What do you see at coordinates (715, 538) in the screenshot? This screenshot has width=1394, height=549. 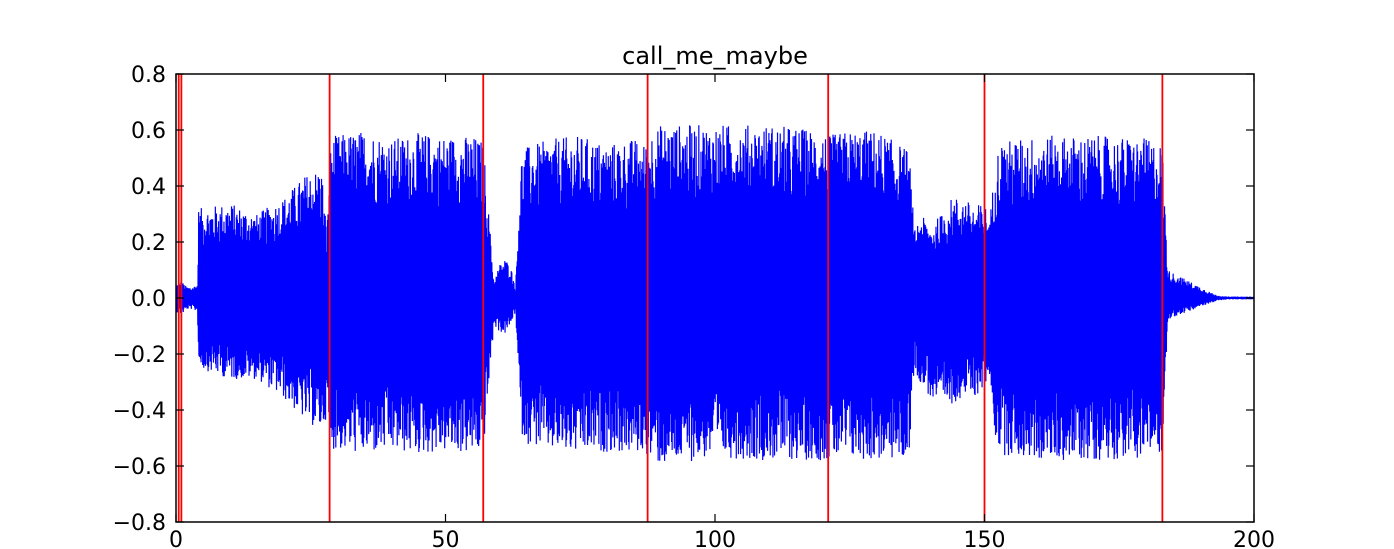 I see `x-tick-label: 100` at bounding box center [715, 538].